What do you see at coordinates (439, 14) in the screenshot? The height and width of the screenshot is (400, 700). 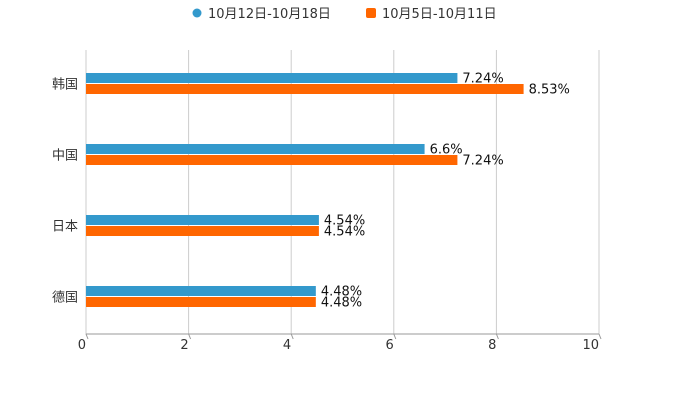 I see `legend-label: 10月5日-10月11日` at bounding box center [439, 14].